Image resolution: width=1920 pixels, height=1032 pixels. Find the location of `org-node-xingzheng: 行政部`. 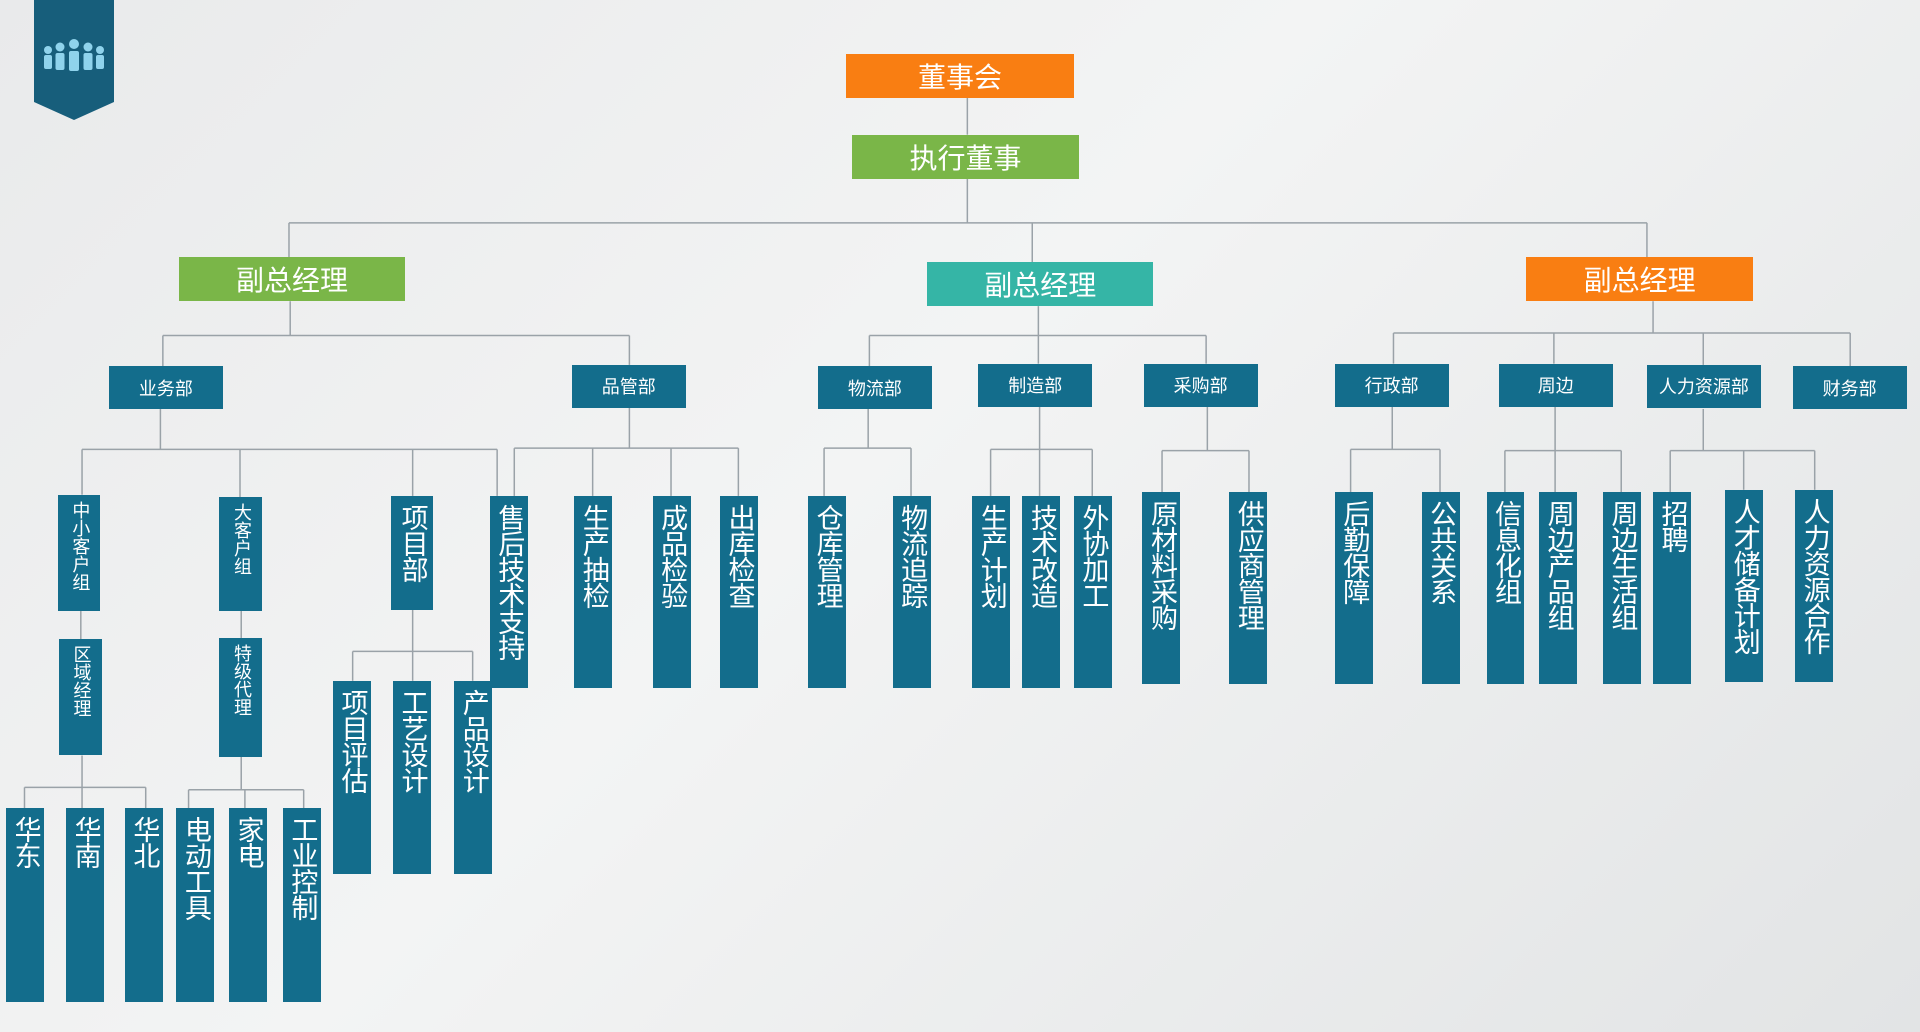

org-node-xingzheng: 行政部 is located at coordinates (1391, 385).